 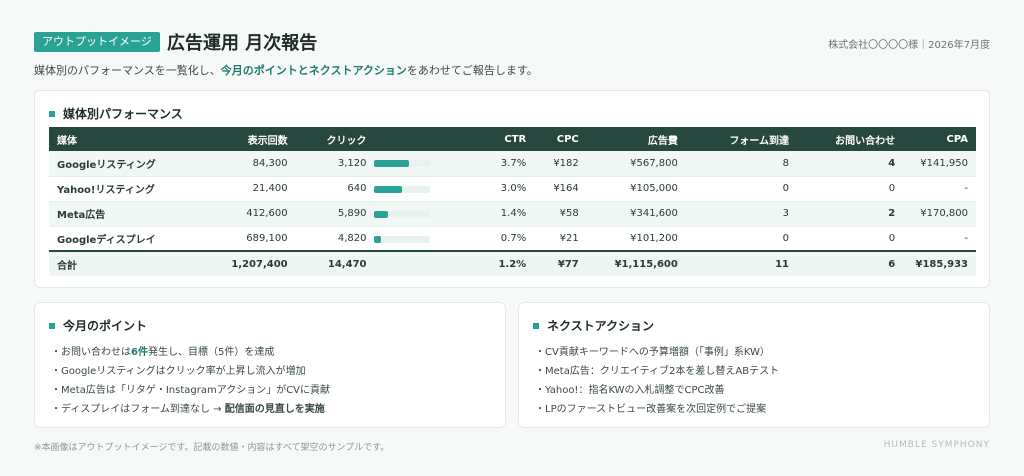 What do you see at coordinates (850, 164) in the screenshot?
I see `inquiries: 4` at bounding box center [850, 164].